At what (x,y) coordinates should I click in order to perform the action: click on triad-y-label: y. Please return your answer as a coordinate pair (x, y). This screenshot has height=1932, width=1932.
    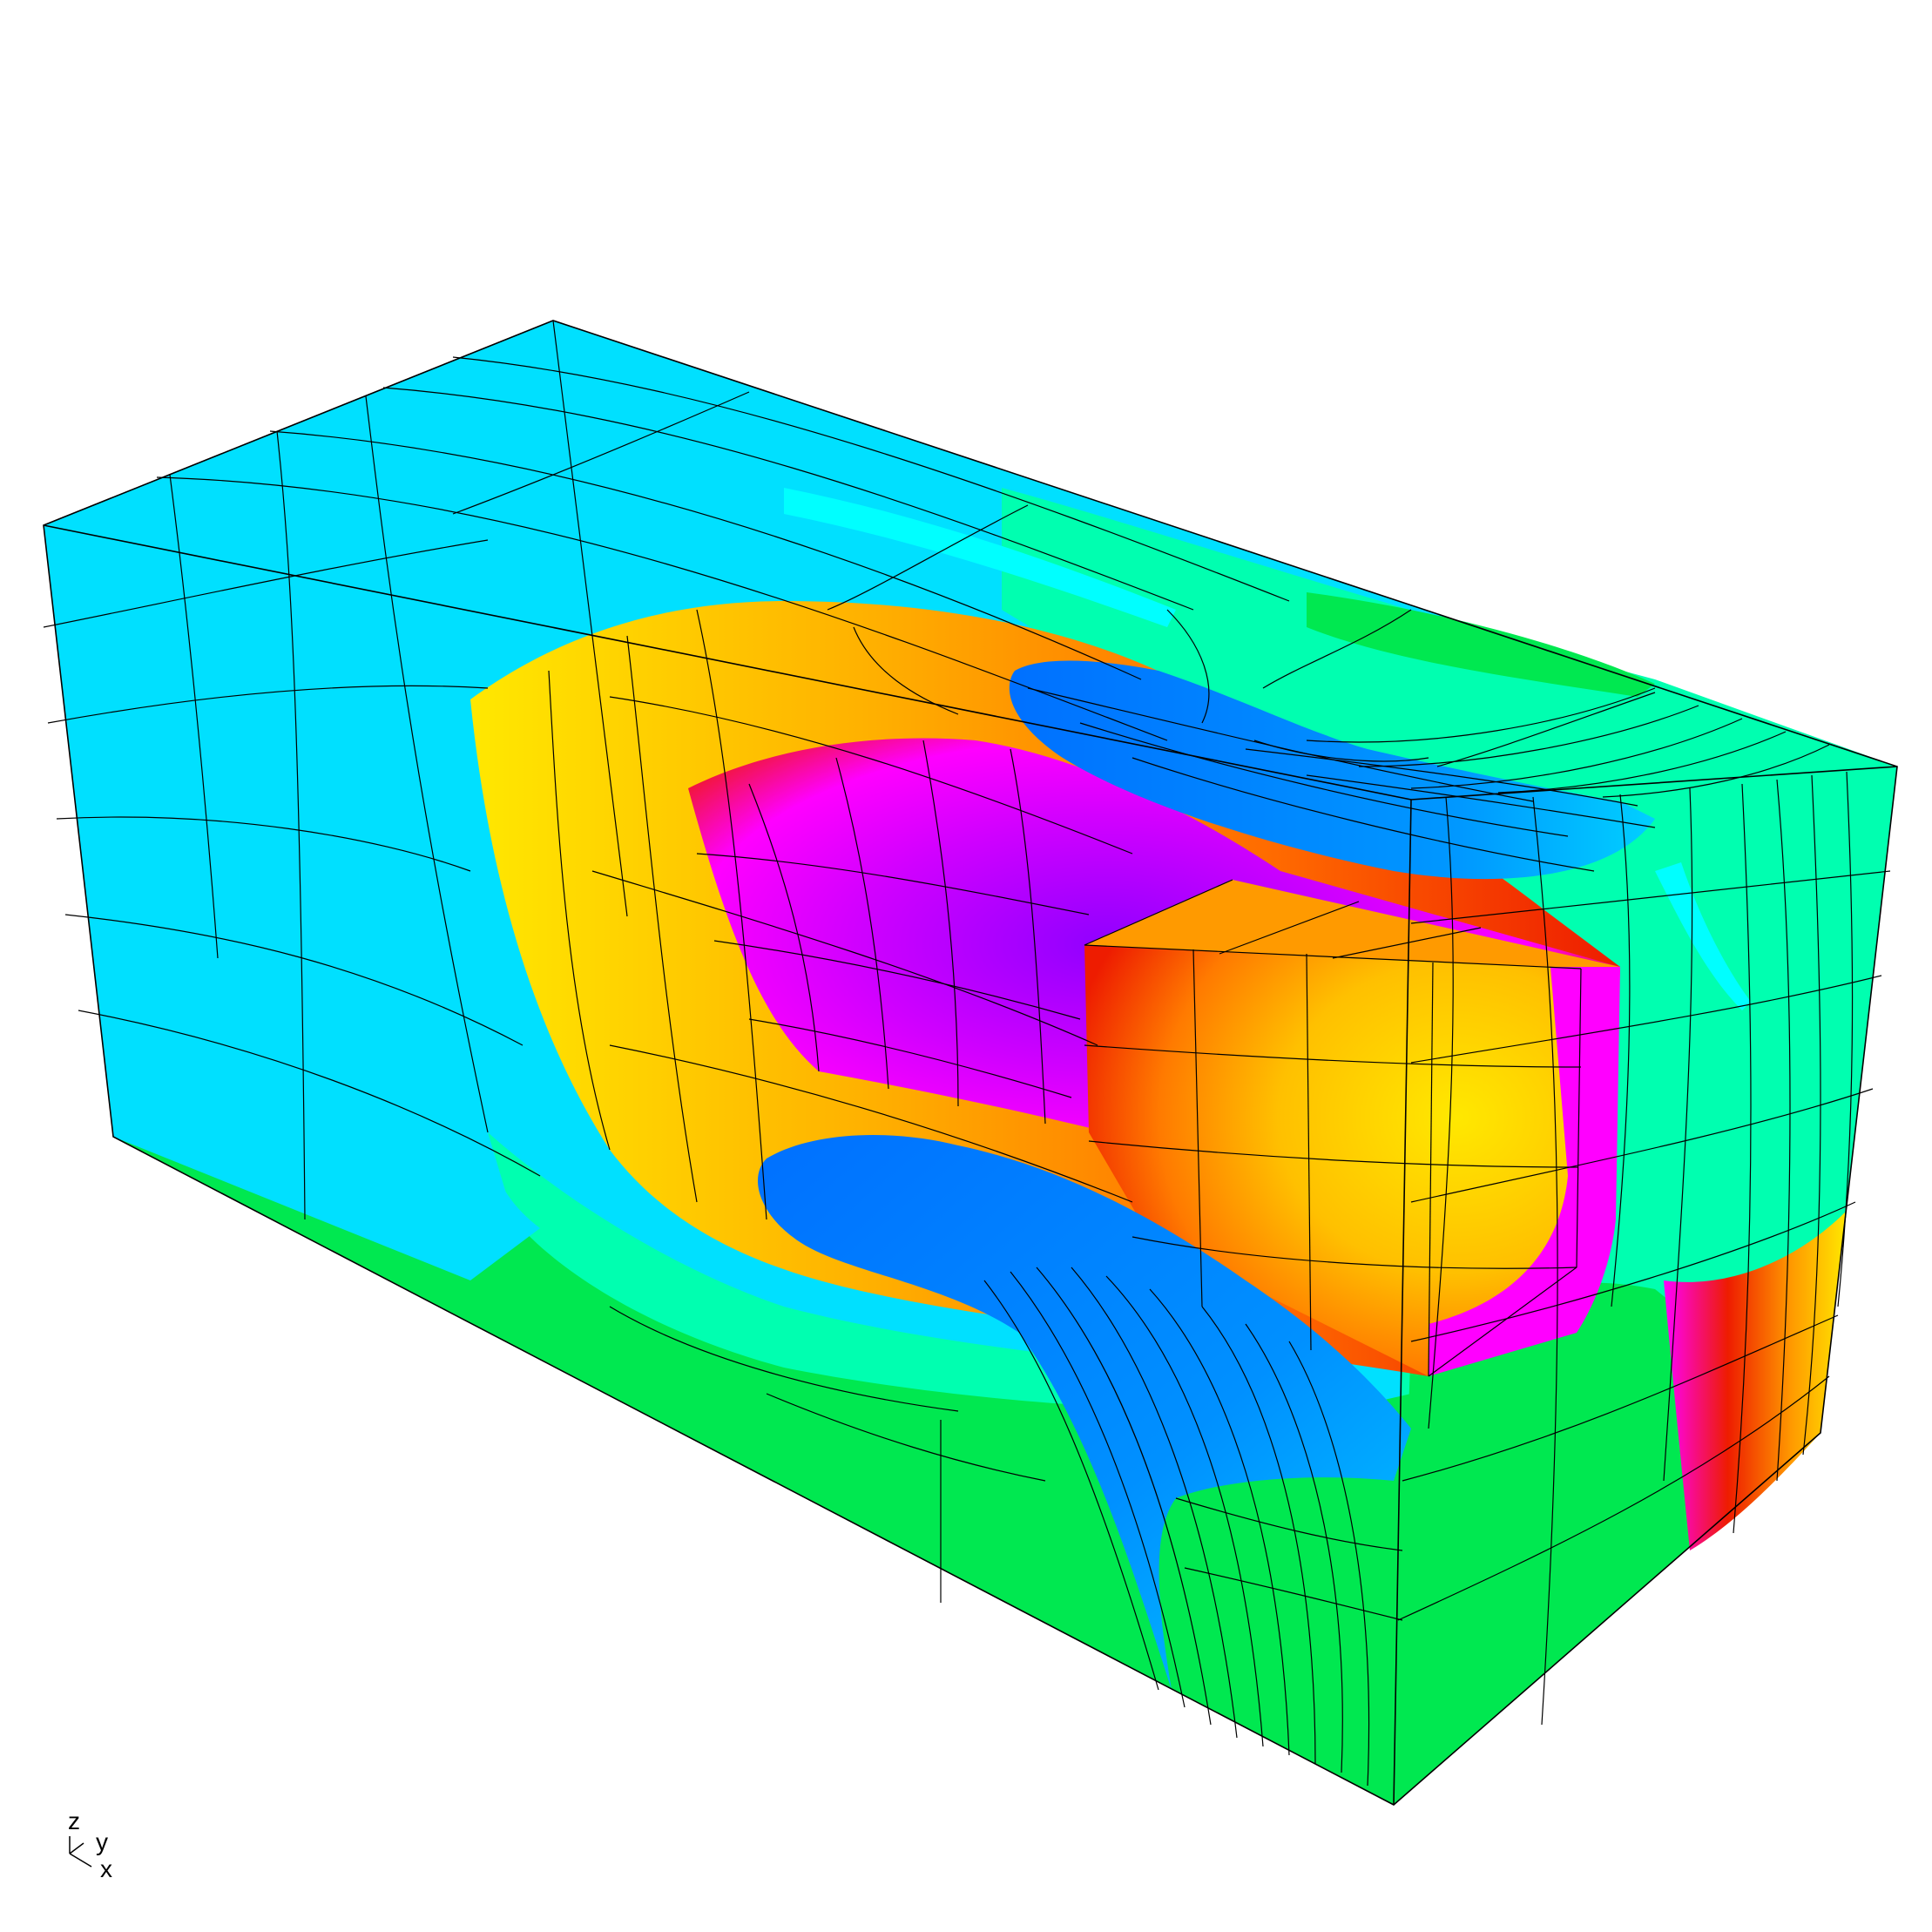
    Looking at the image, I should click on (102, 1841).